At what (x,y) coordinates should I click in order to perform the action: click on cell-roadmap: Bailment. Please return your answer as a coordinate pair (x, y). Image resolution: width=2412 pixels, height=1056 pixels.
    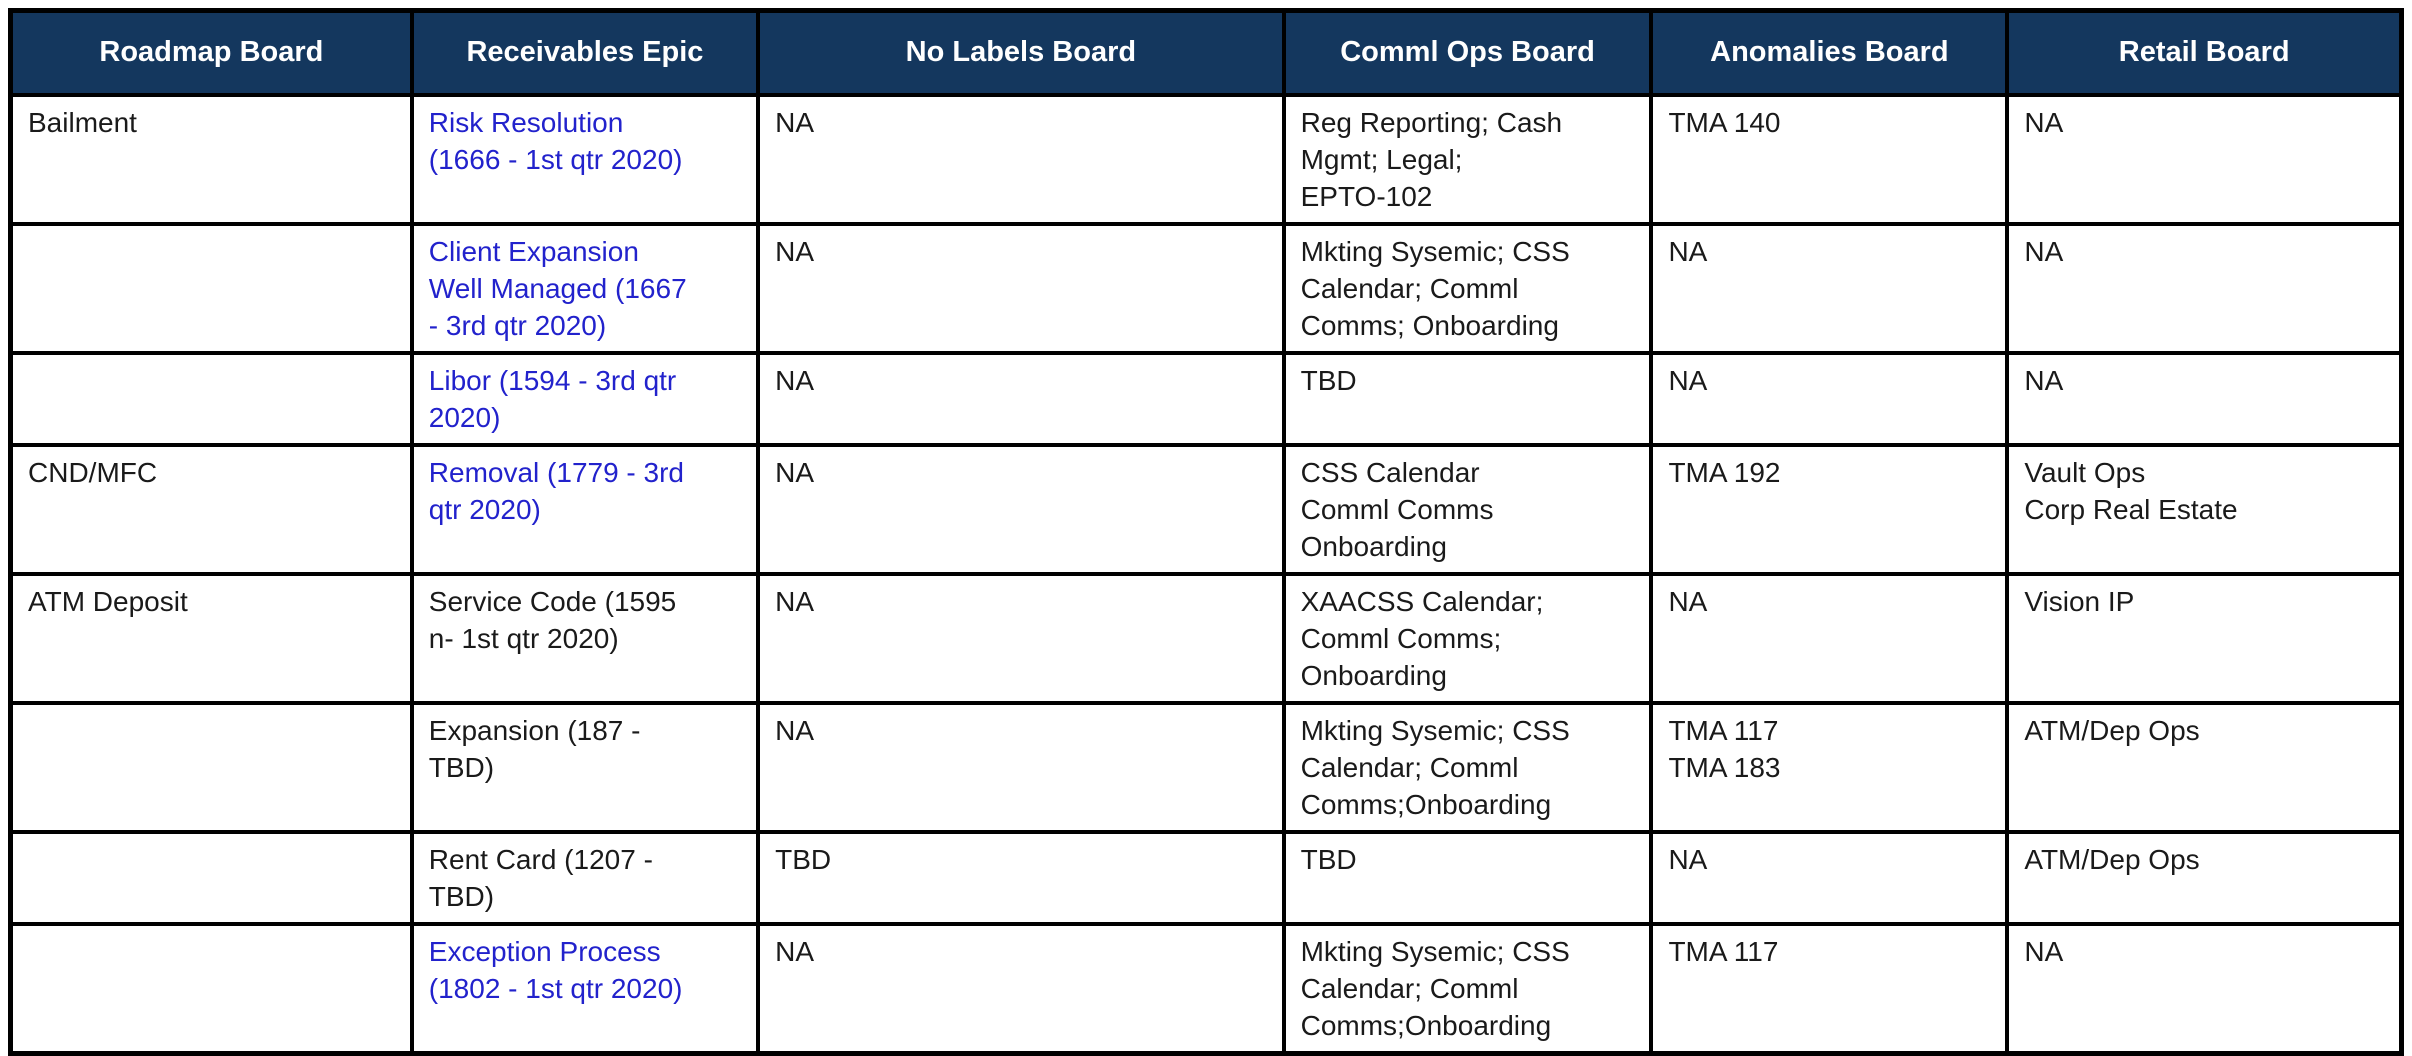
    Looking at the image, I should click on (211, 159).